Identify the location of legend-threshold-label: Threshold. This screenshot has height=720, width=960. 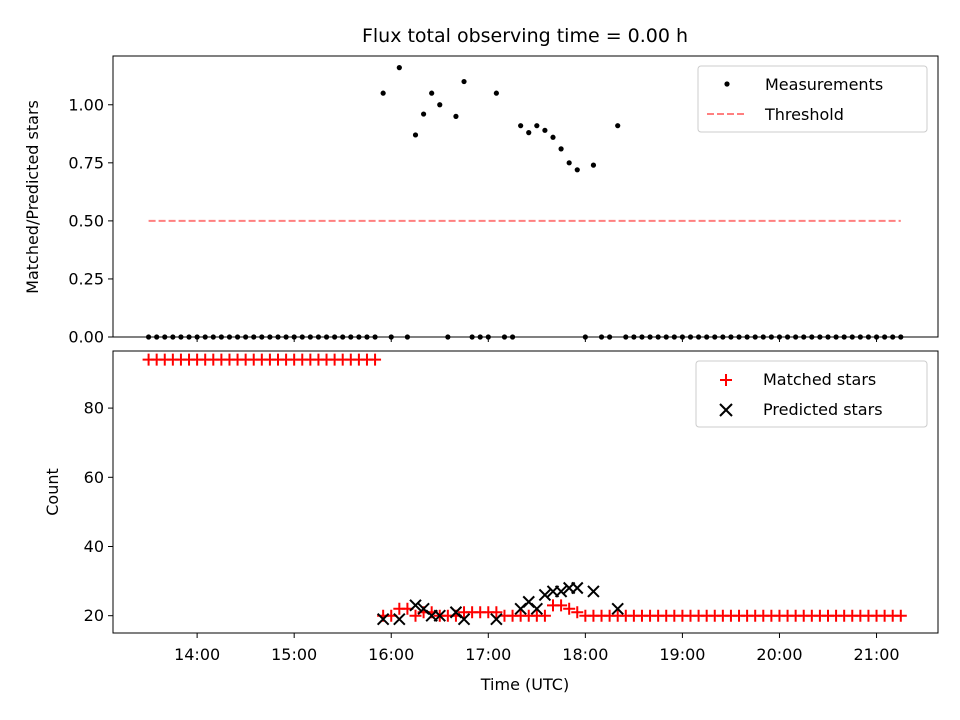
(804, 114).